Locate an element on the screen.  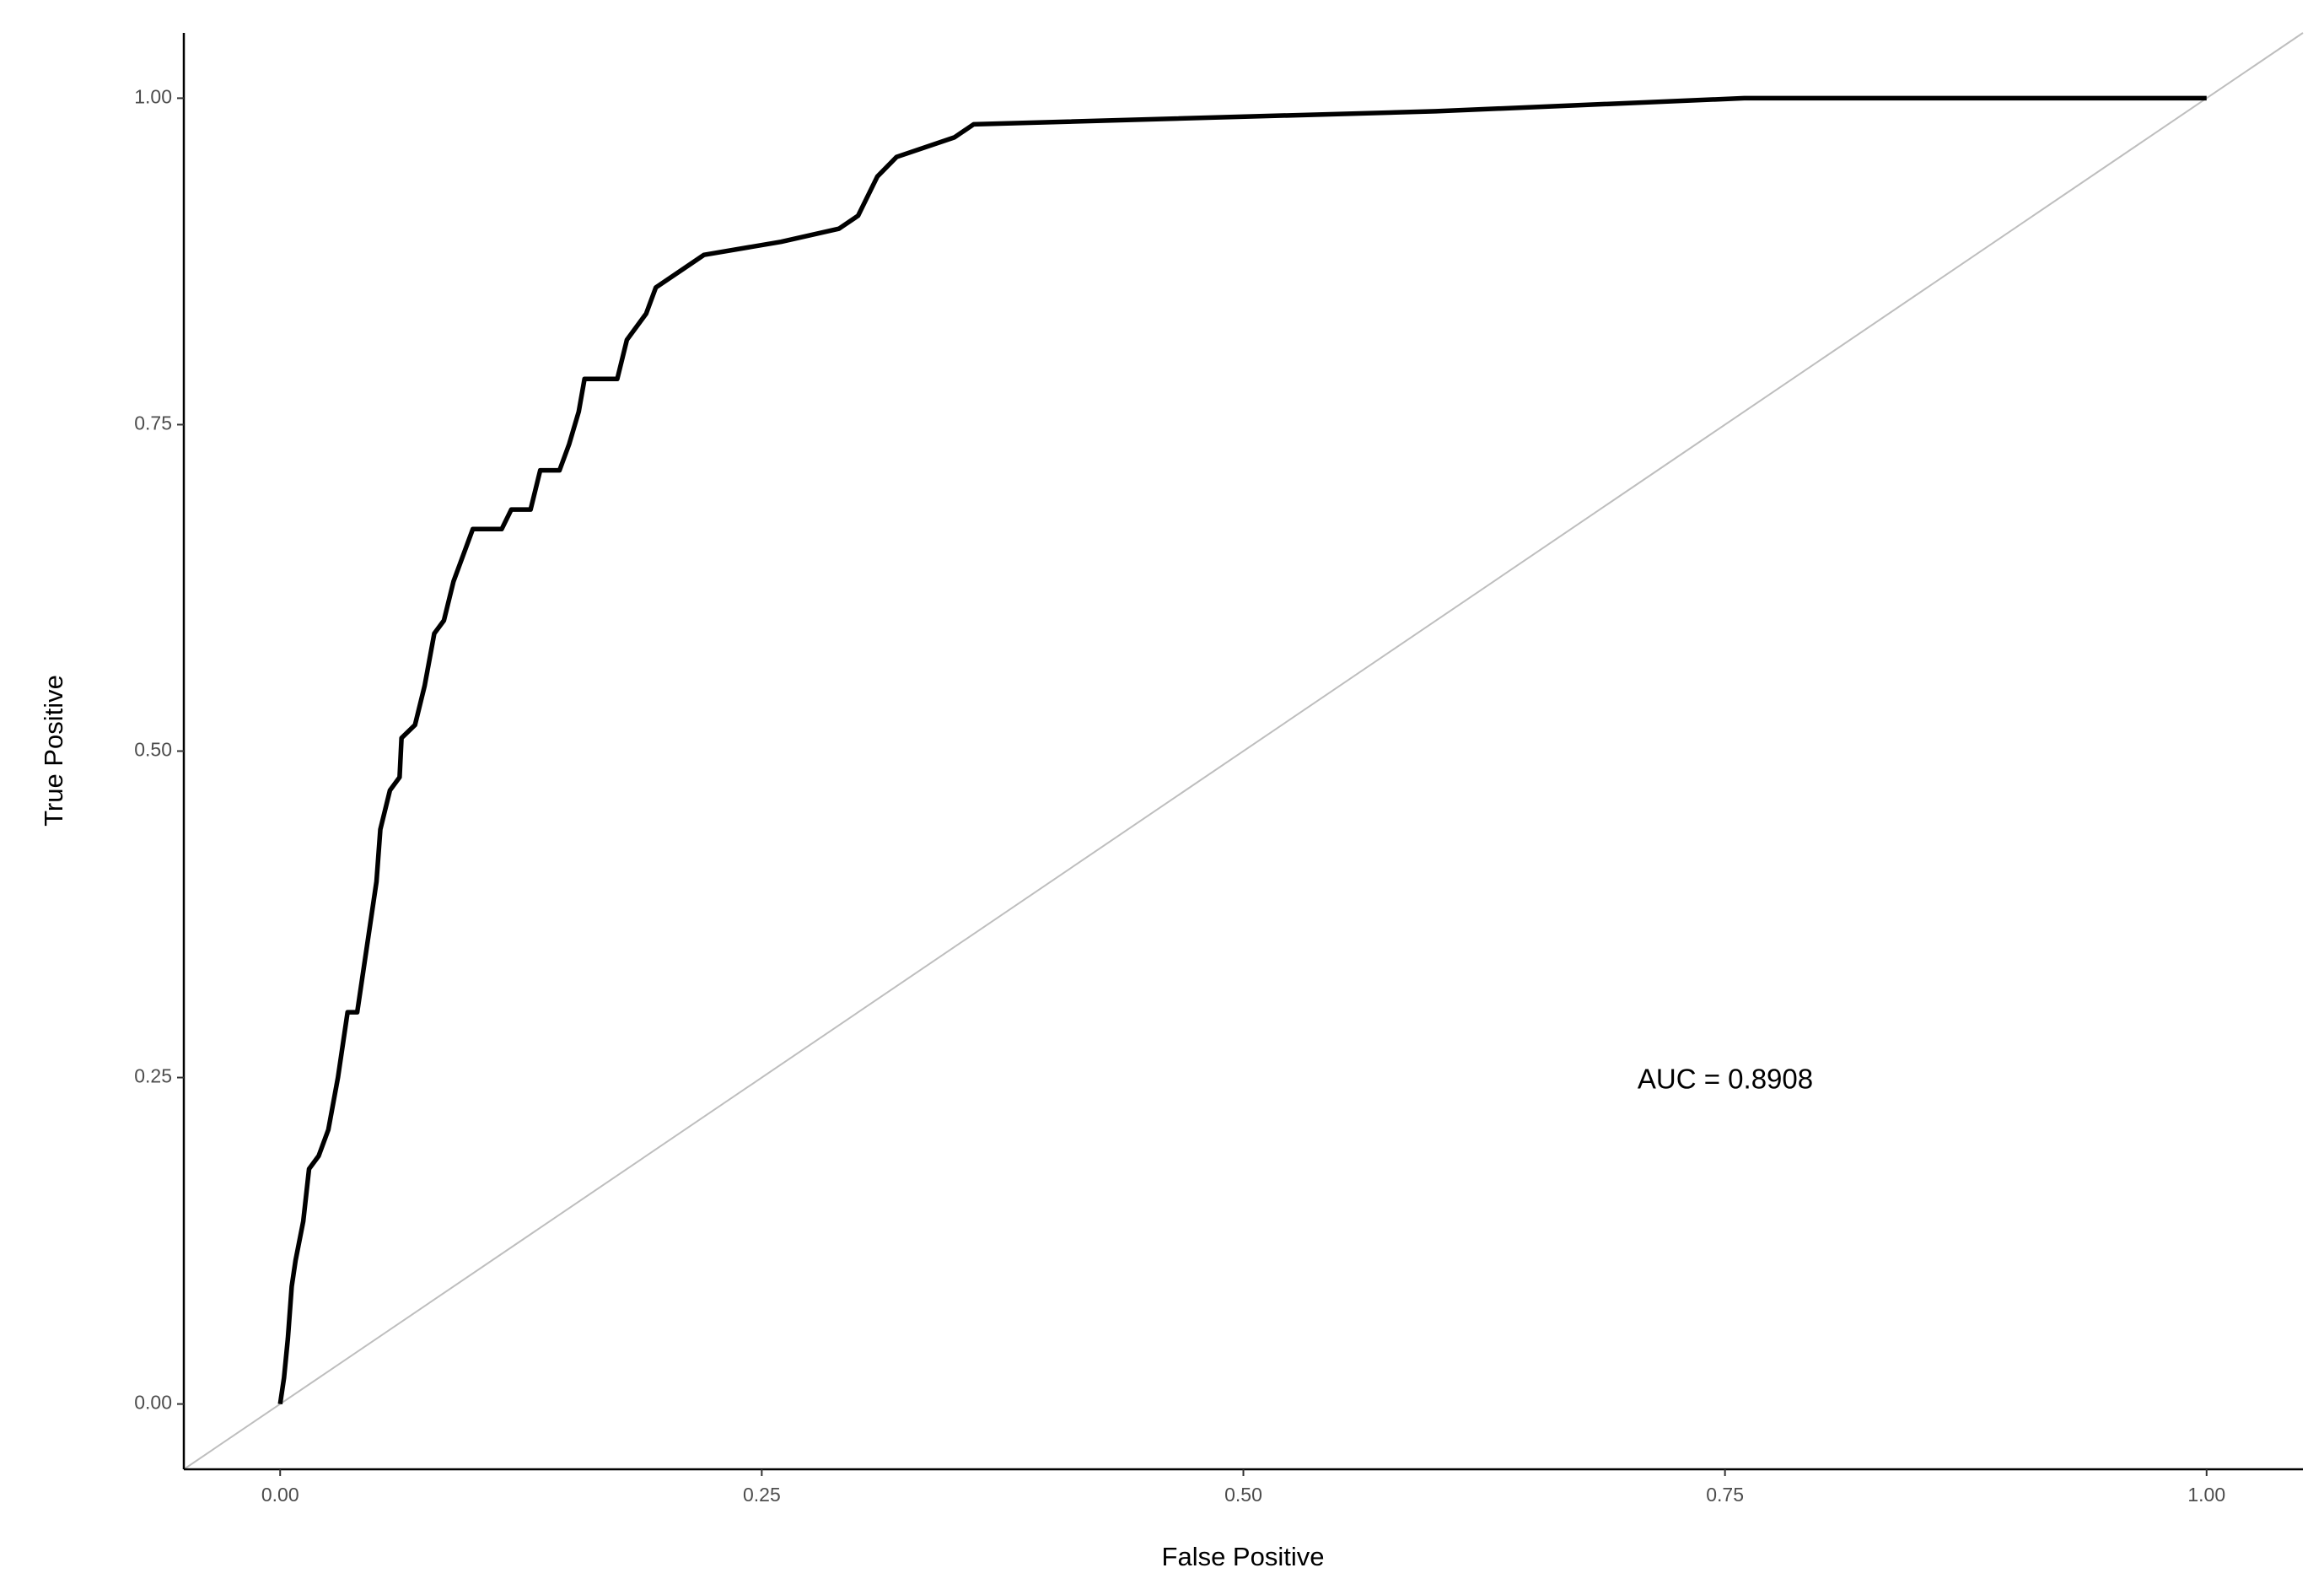
y-tick-label: 0.25 is located at coordinates (153, 1076).